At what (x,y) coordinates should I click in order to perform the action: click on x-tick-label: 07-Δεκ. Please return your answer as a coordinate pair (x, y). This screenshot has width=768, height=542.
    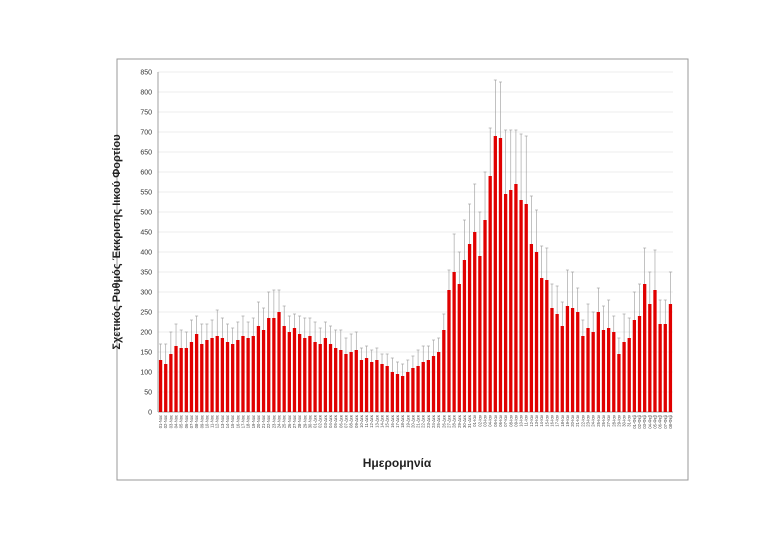
    Looking at the image, I should click on (345, 421).